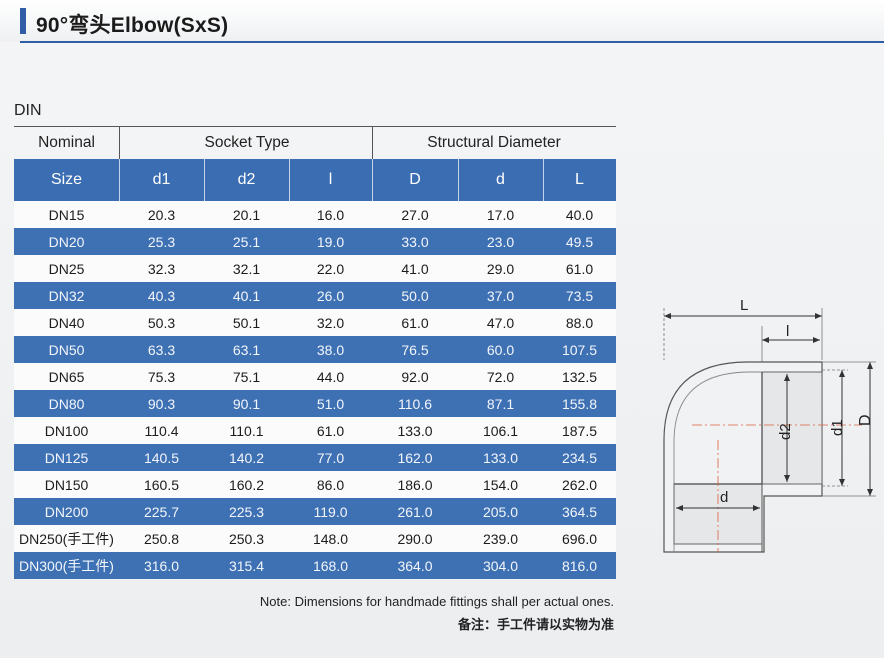 This screenshot has width=884, height=658. What do you see at coordinates (330, 349) in the screenshot?
I see `row-value-cell: 38.0` at bounding box center [330, 349].